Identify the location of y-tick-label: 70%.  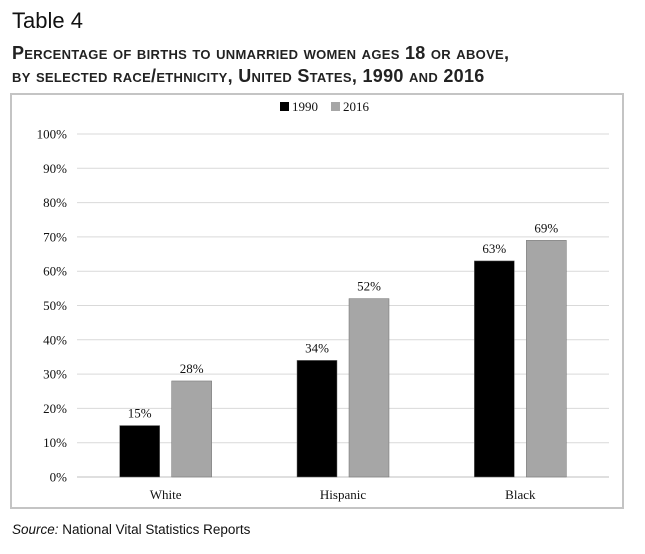
(55, 236).